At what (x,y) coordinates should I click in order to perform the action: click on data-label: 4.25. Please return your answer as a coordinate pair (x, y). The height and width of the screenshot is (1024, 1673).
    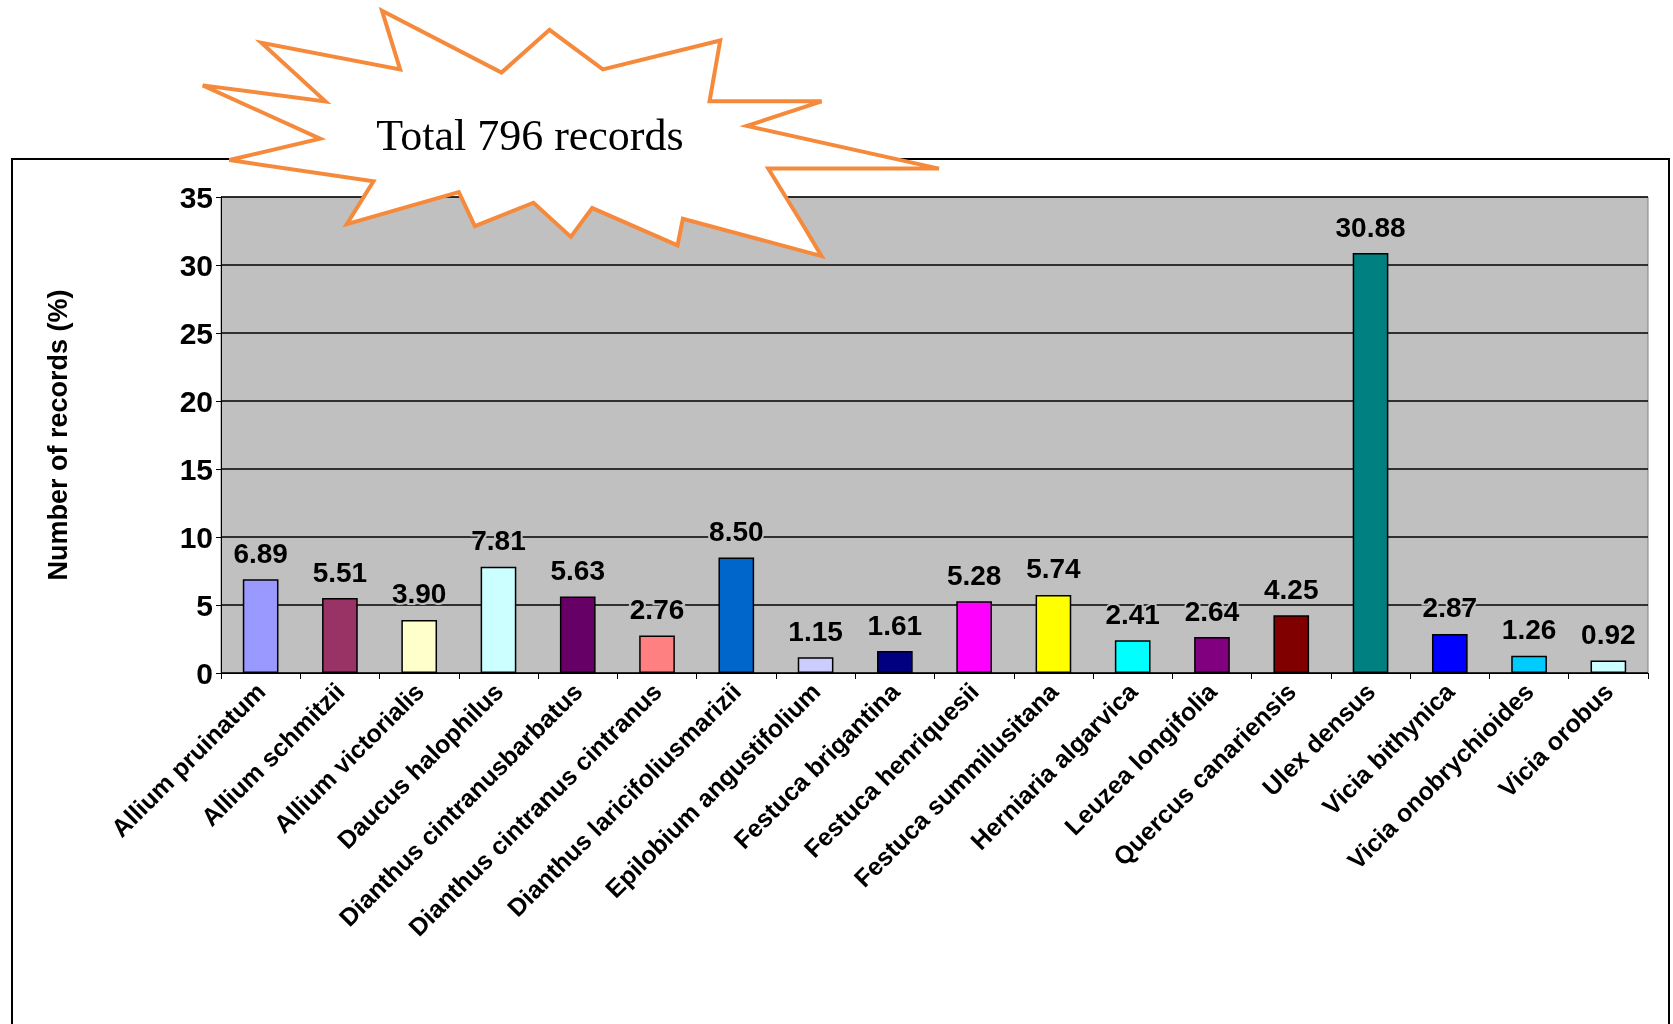
    Looking at the image, I should click on (1291, 589).